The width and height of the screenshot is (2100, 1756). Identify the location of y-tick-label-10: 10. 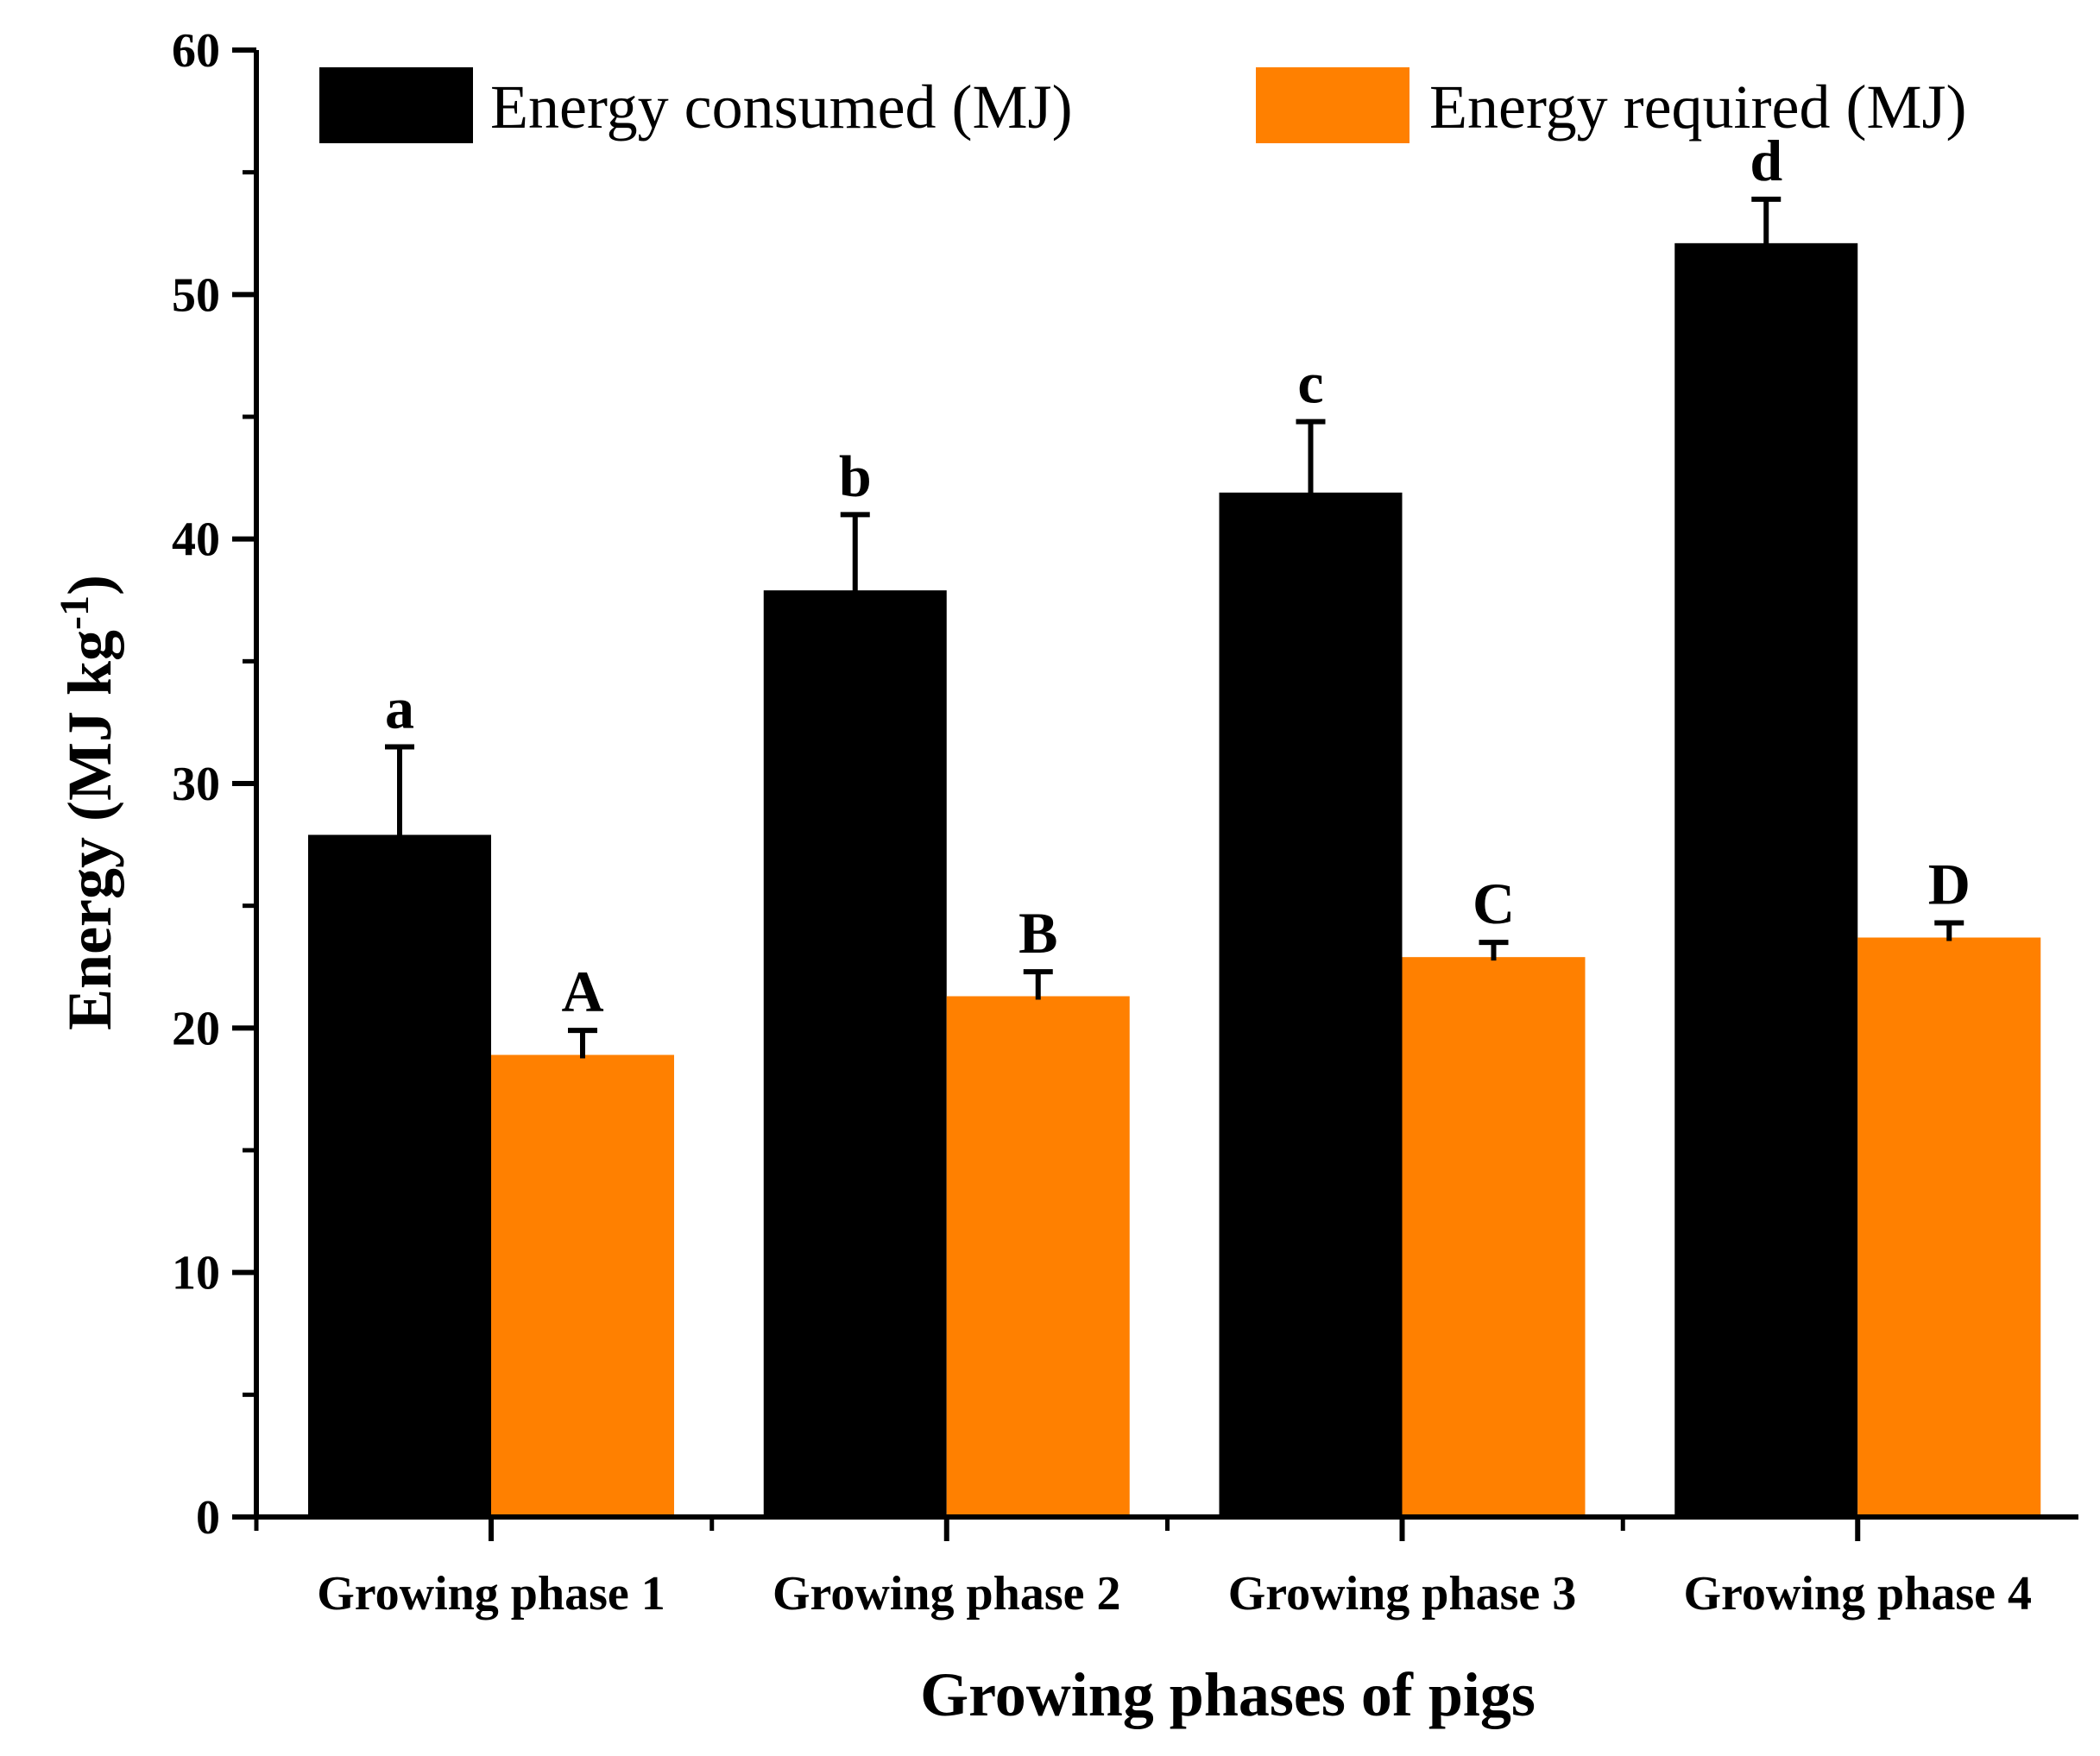
(196, 1273).